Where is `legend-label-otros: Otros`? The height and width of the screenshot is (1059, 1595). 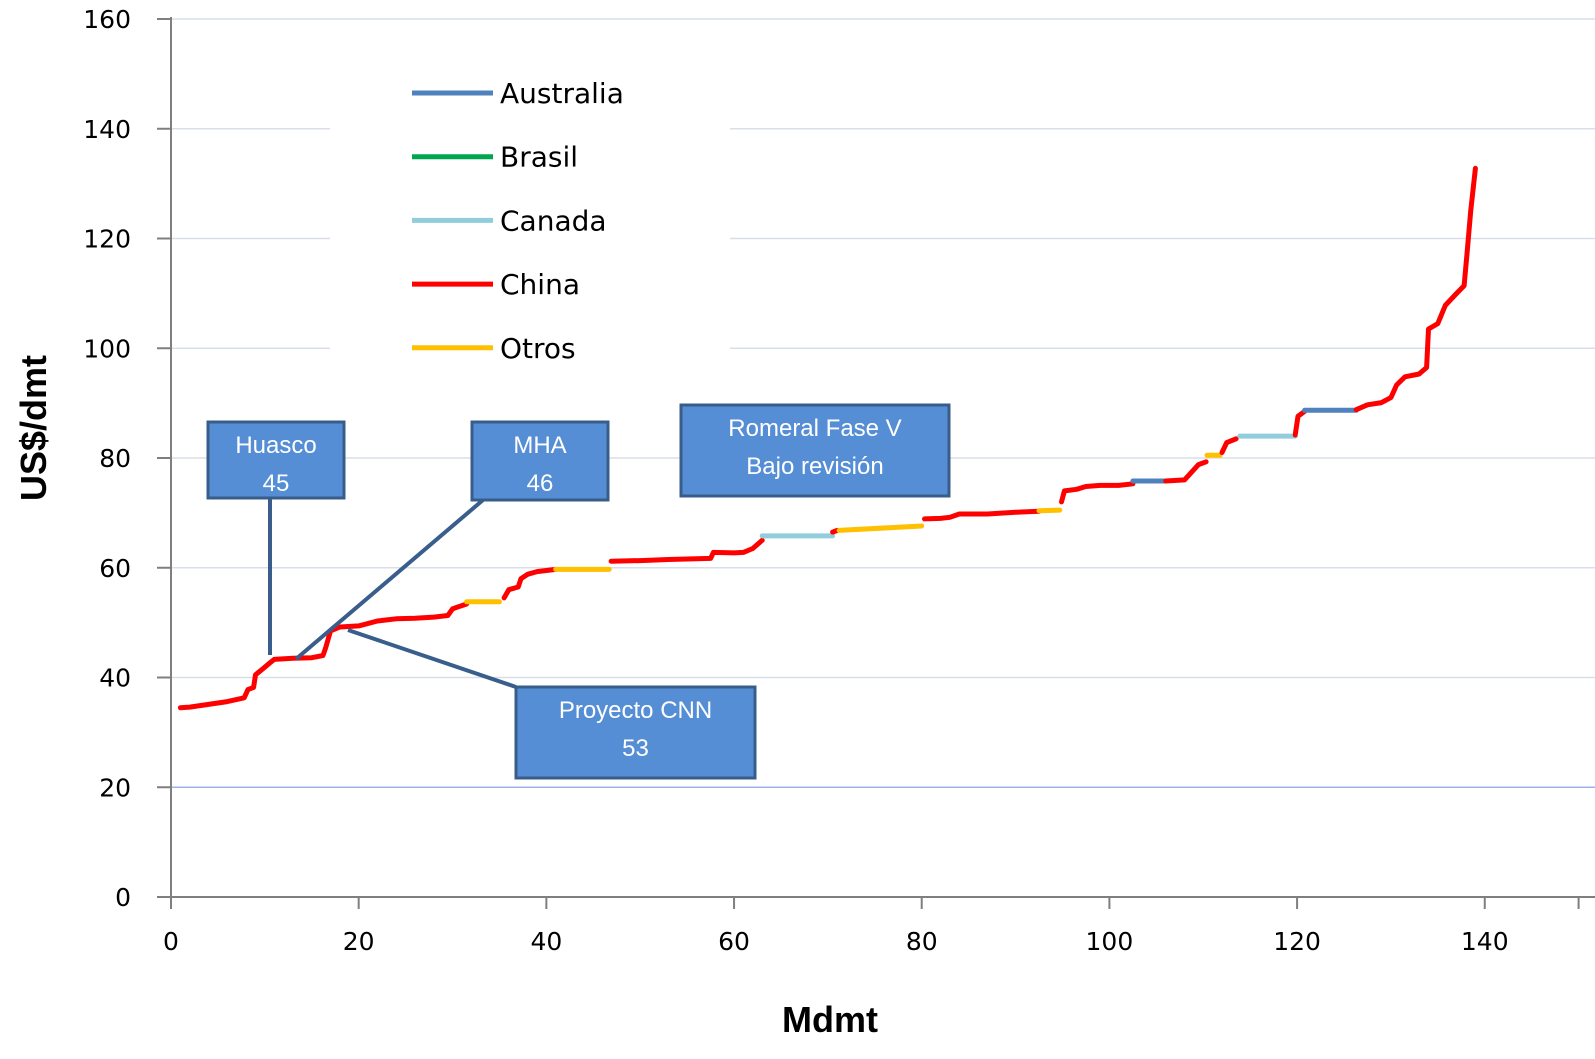 legend-label-otros: Otros is located at coordinates (538, 348).